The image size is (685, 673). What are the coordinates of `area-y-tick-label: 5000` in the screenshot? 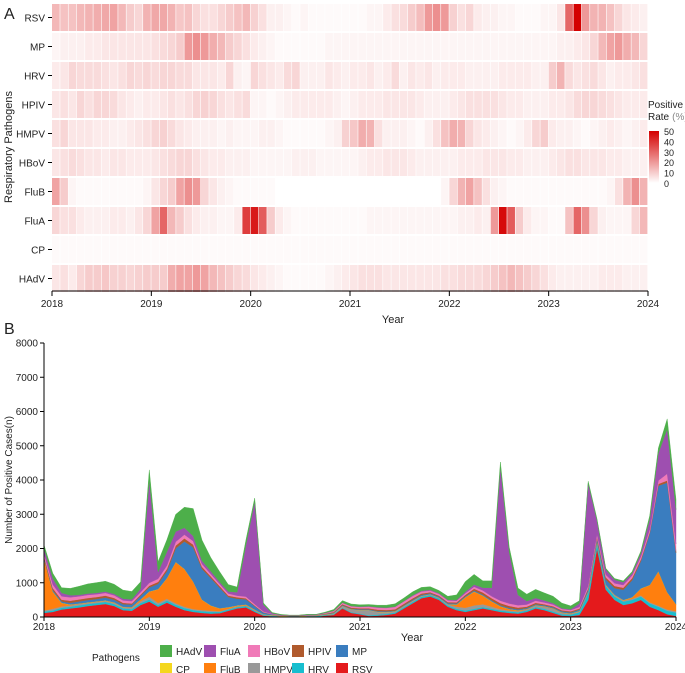 It's located at (27, 446).